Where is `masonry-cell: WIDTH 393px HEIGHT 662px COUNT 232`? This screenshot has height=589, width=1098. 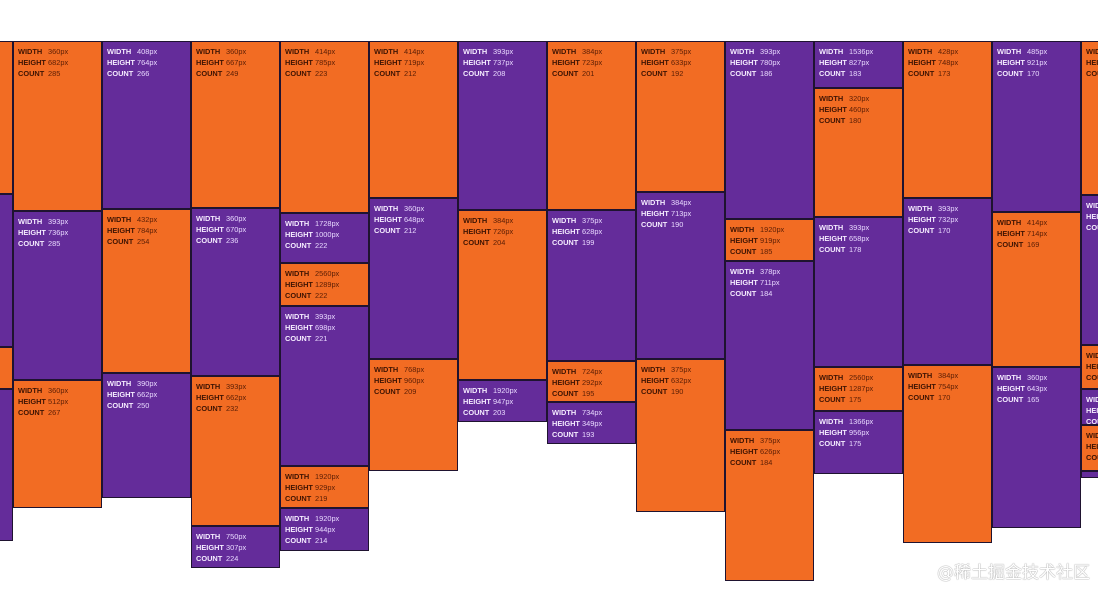
masonry-cell: WIDTH 393px HEIGHT 662px COUNT 232 is located at coordinates (235, 451).